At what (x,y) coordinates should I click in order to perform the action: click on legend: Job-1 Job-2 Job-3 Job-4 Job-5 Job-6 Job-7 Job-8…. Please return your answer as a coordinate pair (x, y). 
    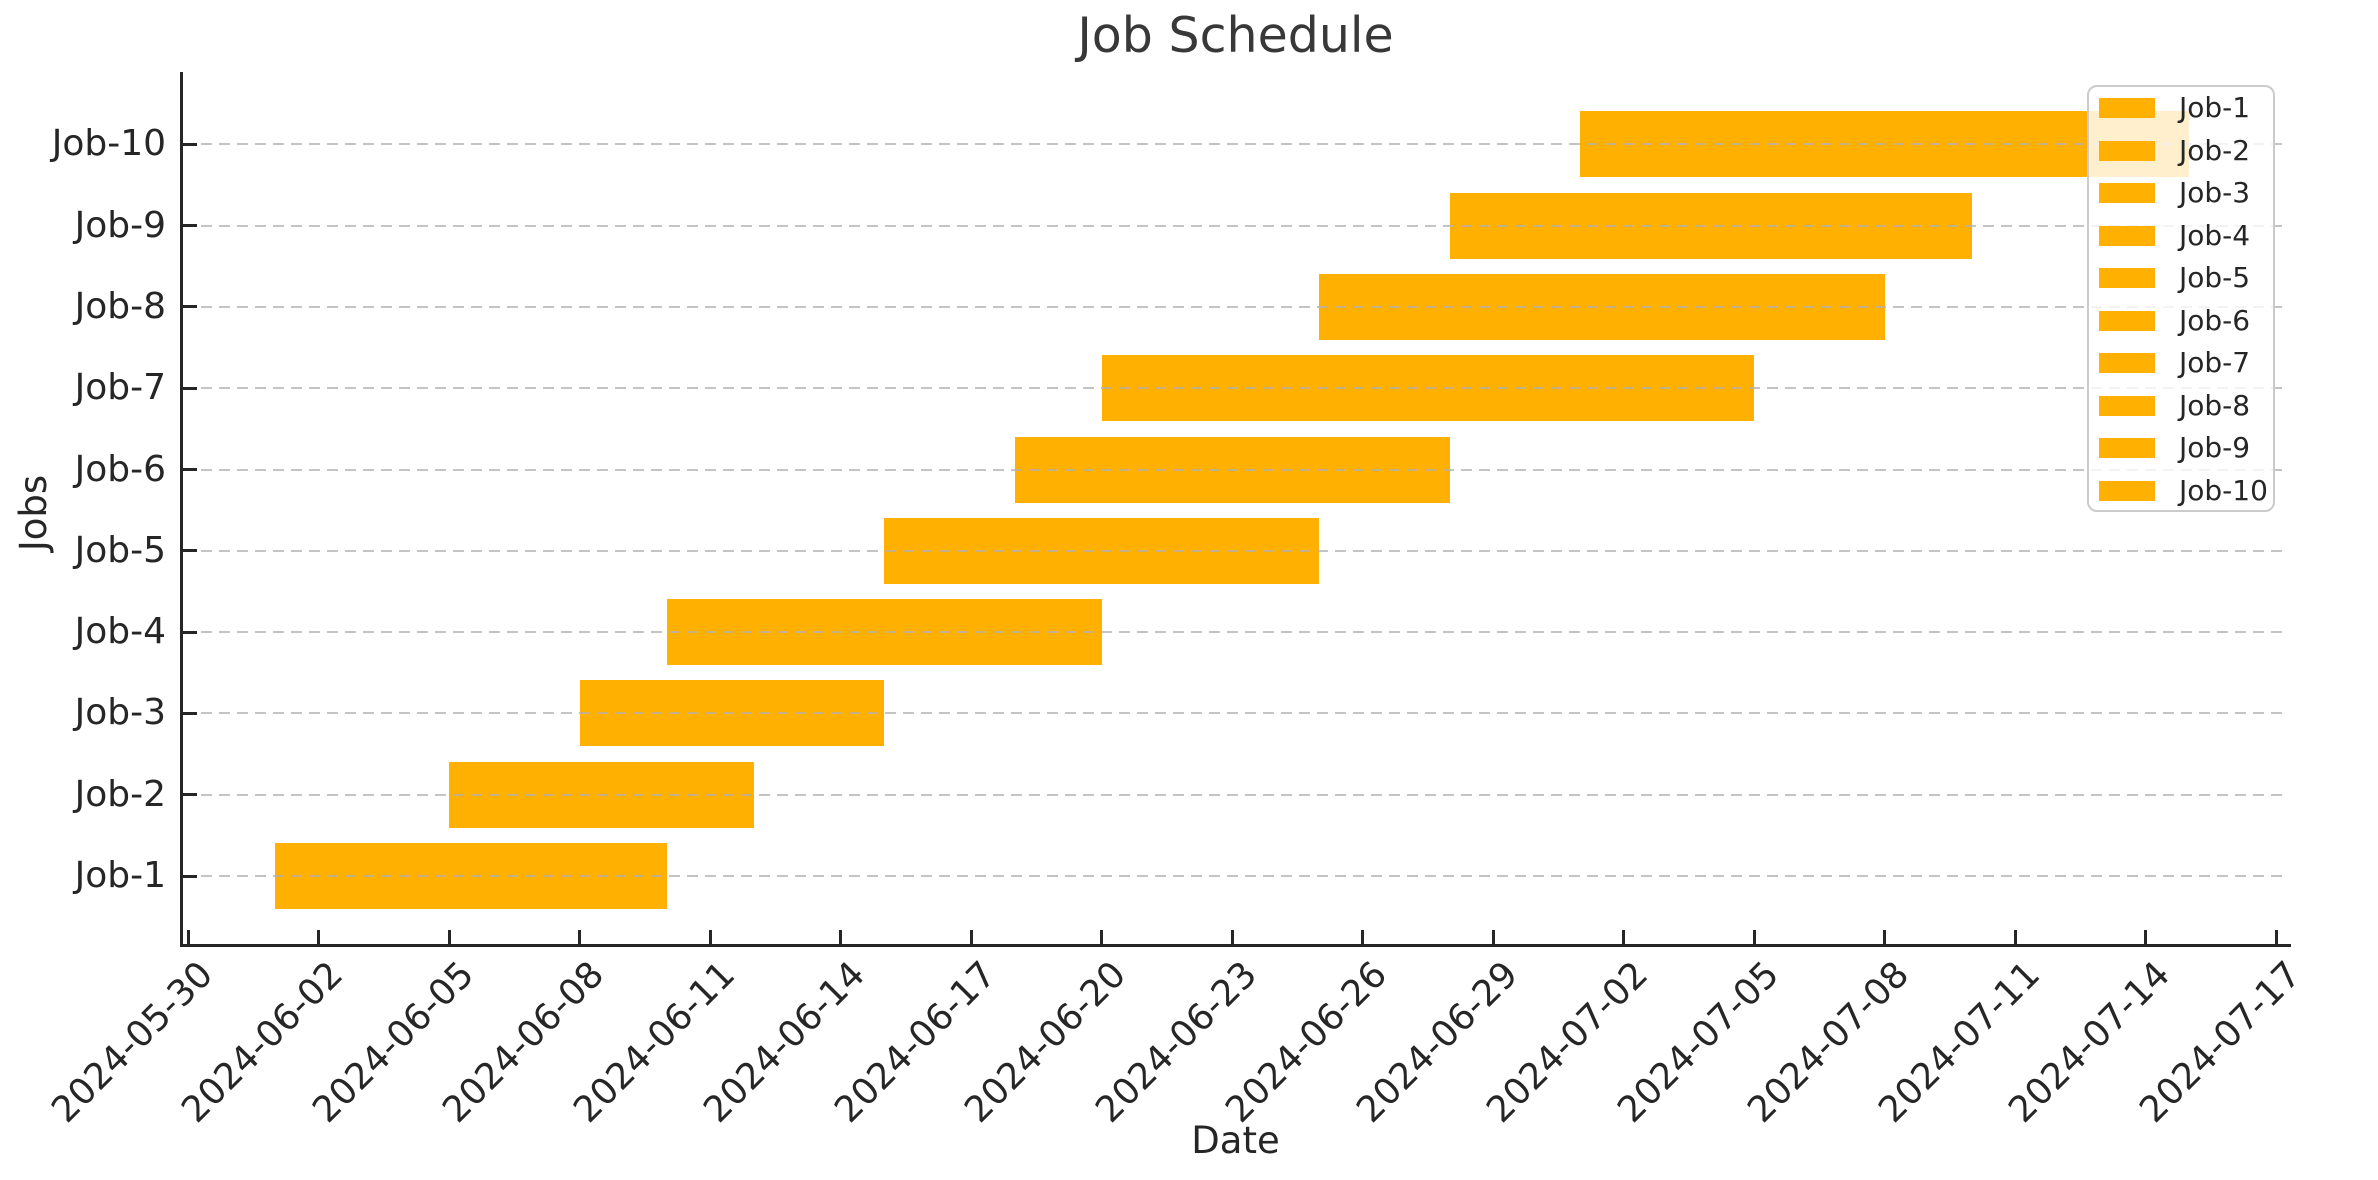
    Looking at the image, I should click on (2181, 298).